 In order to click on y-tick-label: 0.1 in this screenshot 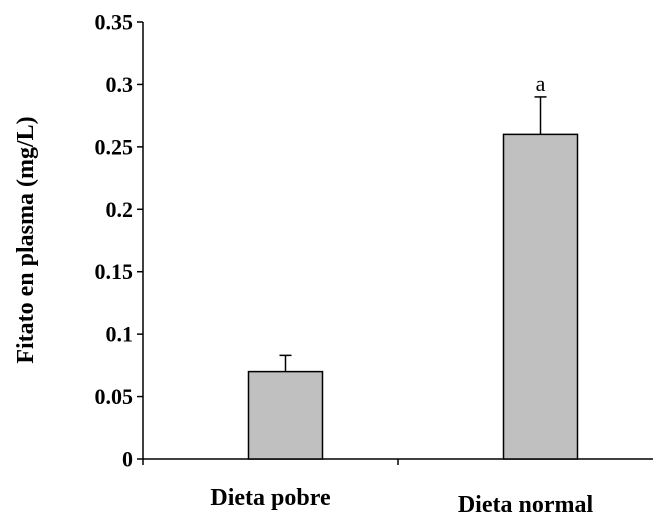, I will do `click(120, 334)`.